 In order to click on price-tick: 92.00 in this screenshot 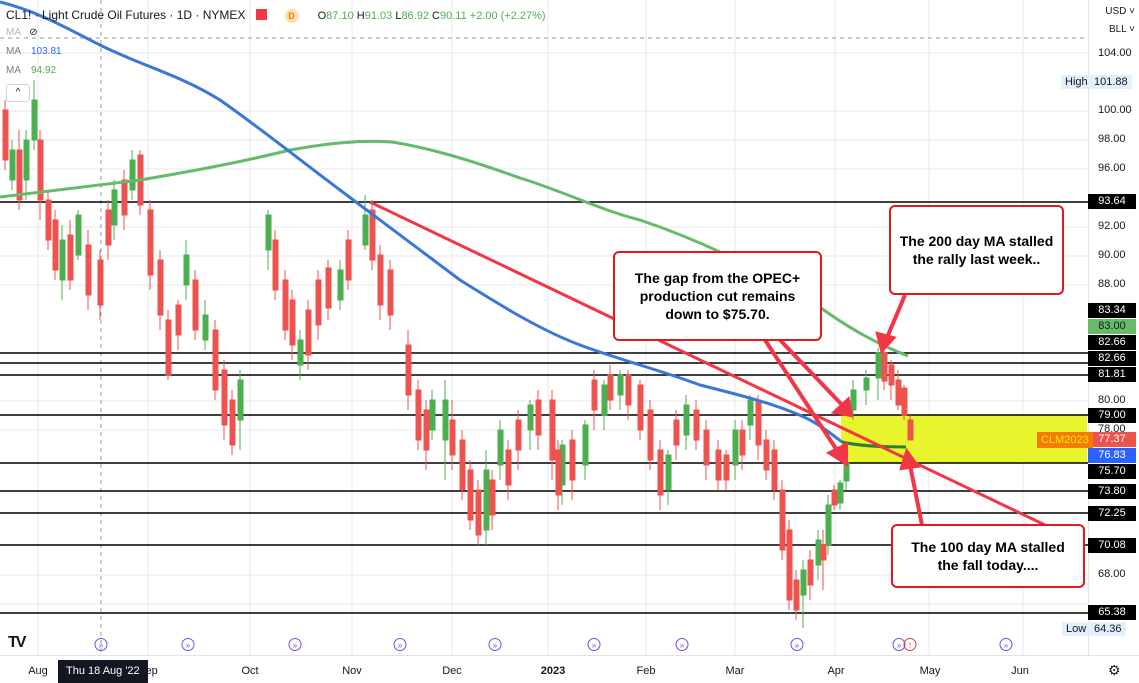, I will do `click(1112, 226)`.